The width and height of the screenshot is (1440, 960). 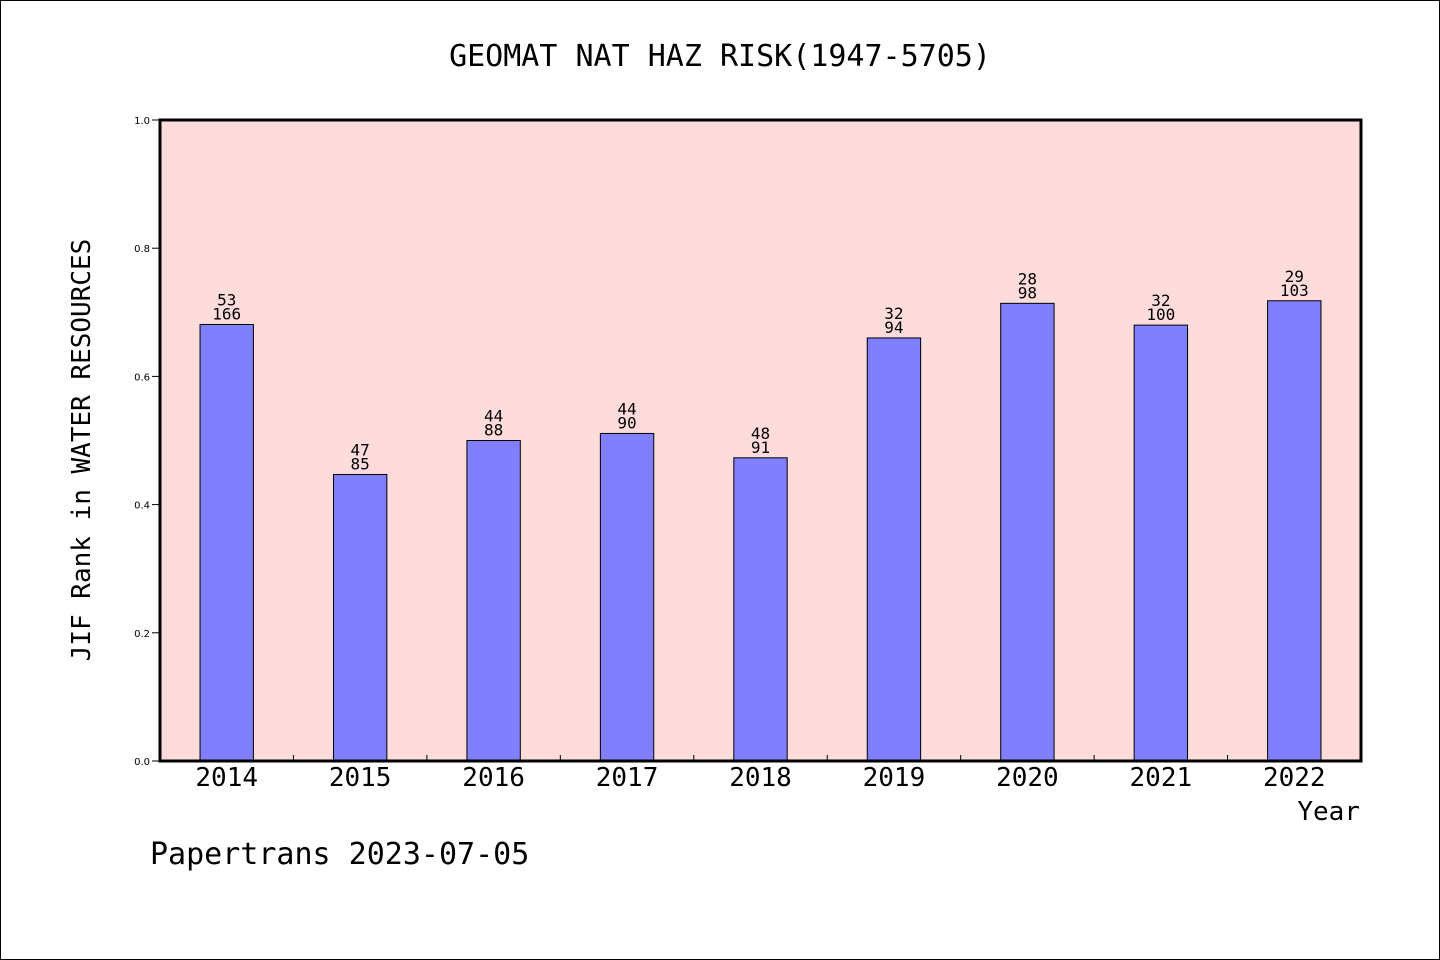 I want to click on x-tick-label: 2014, so click(x=226, y=778).